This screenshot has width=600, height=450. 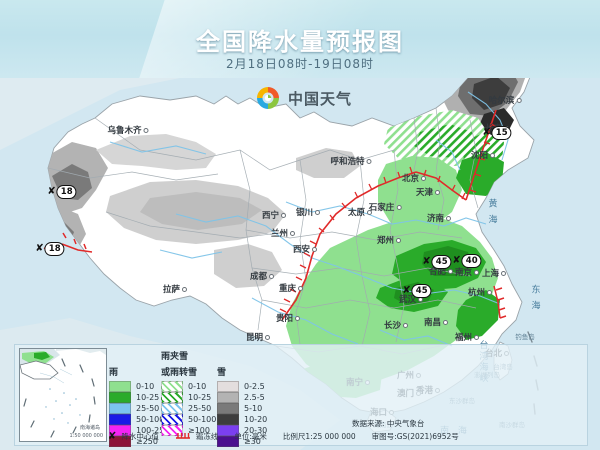 What do you see at coordinates (145, 386) in the screenshot?
I see `legend-label-rain: 0-10` at bounding box center [145, 386].